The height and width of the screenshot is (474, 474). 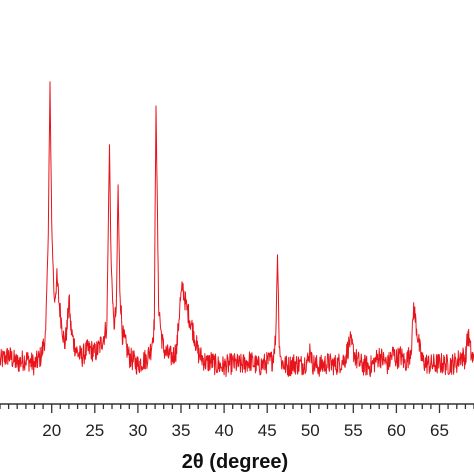 What do you see at coordinates (353, 430) in the screenshot?
I see `x-tick-label: 55` at bounding box center [353, 430].